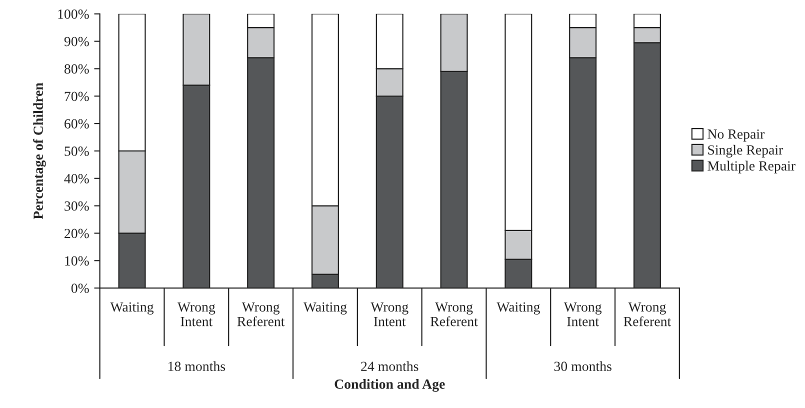  Describe the element at coordinates (736, 135) in the screenshot. I see `legend-label: No Repair` at that location.